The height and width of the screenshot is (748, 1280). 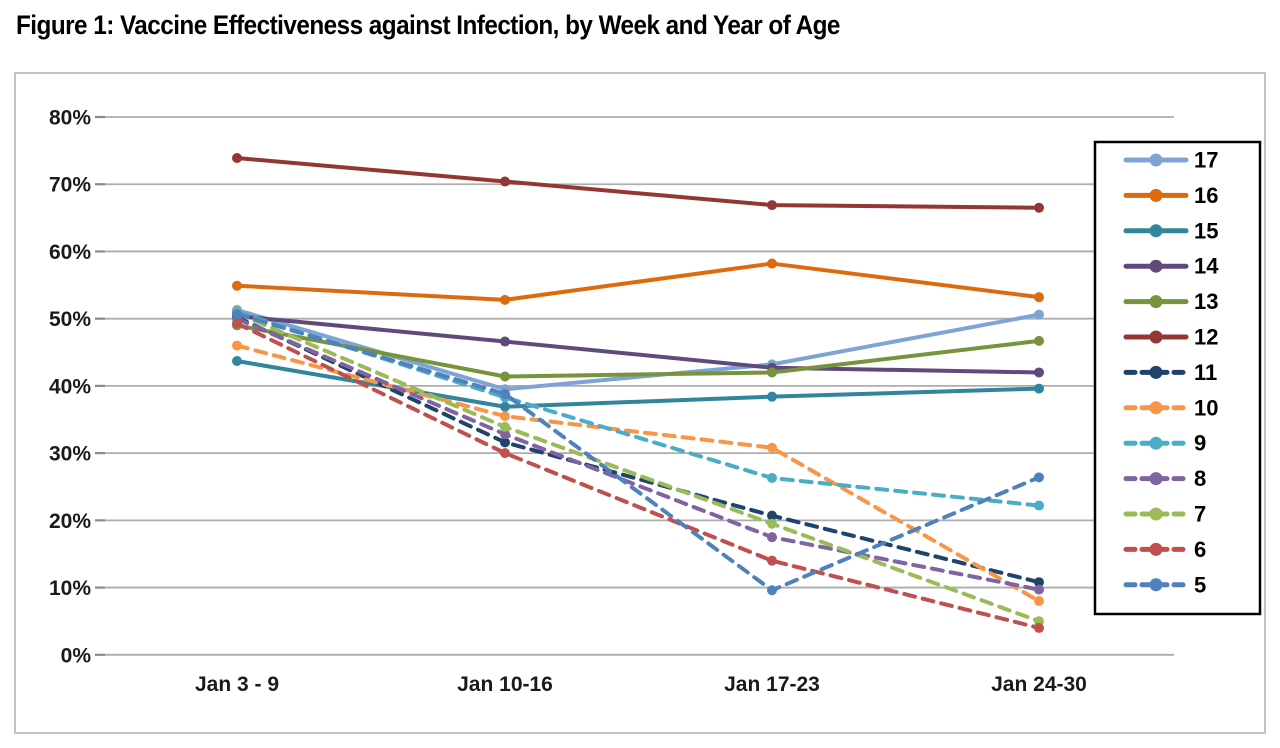 I want to click on legend-label-age-15: 15, so click(x=1206, y=230).